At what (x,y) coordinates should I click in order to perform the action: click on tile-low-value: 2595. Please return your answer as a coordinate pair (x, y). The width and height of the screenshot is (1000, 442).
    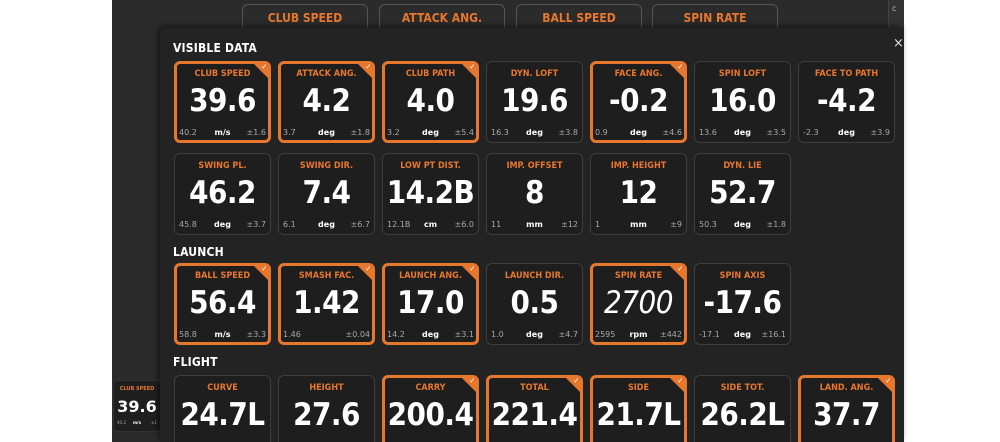
    Looking at the image, I should click on (605, 334).